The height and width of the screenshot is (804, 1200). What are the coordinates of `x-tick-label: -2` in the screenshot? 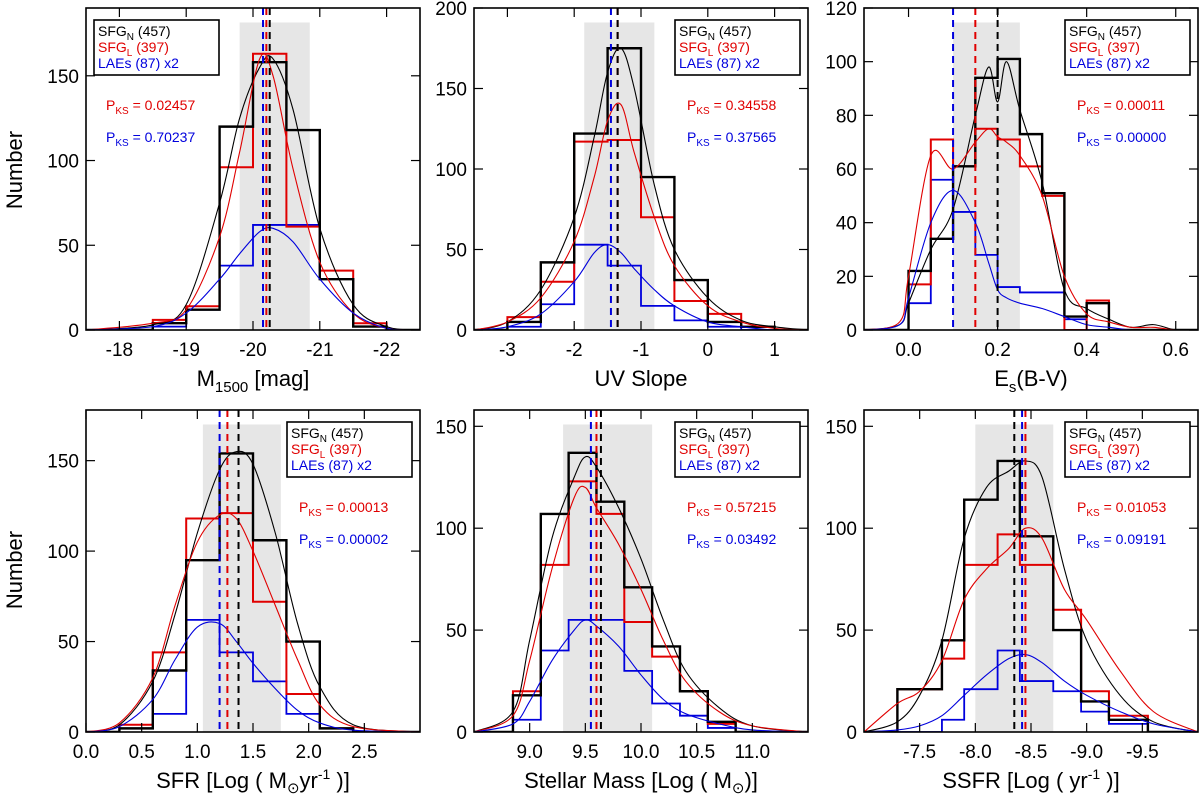 It's located at (574, 350).